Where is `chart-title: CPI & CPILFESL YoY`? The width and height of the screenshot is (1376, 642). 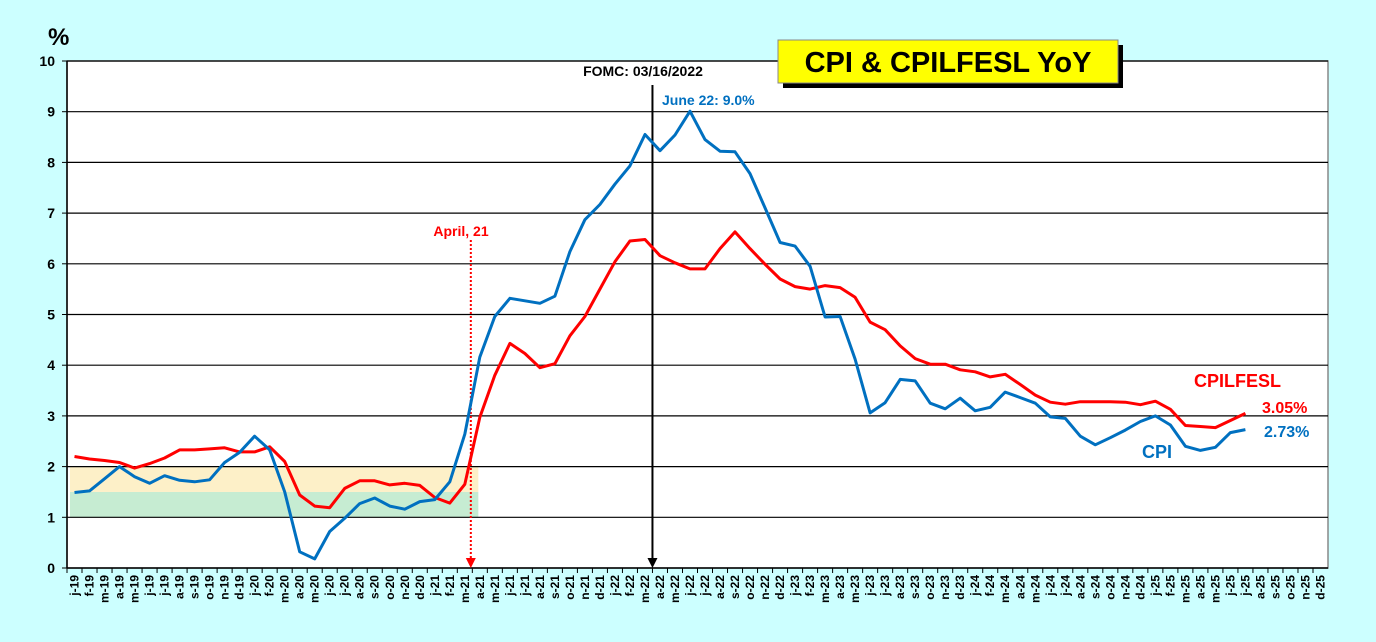
chart-title: CPI & CPILFESL YoY is located at coordinates (948, 63).